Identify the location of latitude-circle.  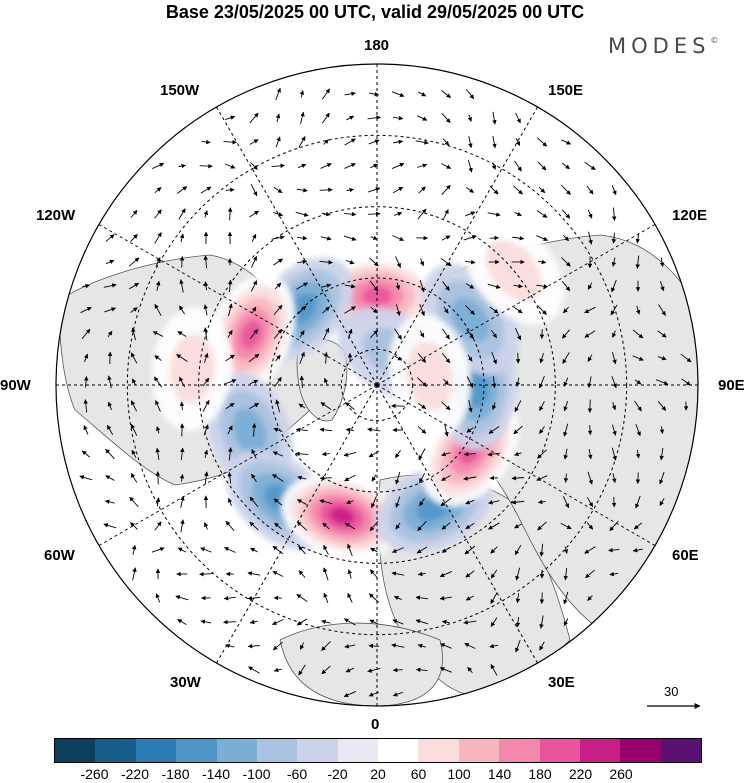
(377, 385).